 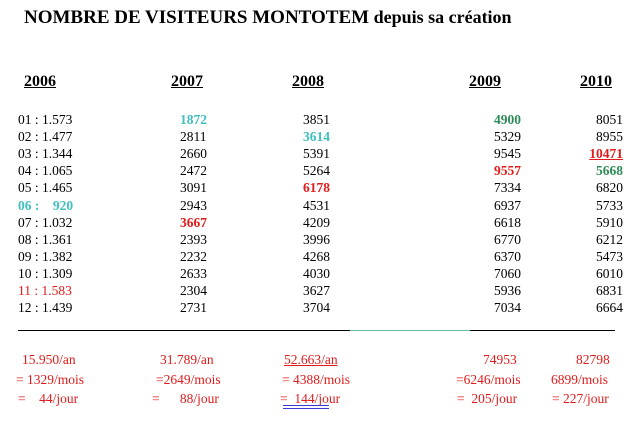 I want to click on cell-2008-month-6: 4531, so click(x=316, y=205).